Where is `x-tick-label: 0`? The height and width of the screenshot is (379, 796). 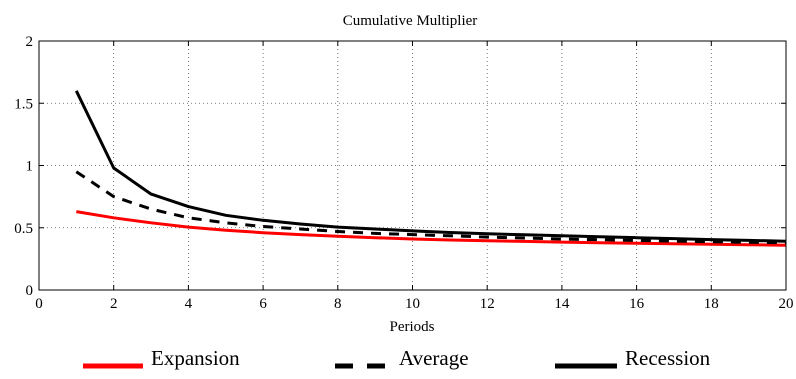
x-tick-label: 0 is located at coordinates (39, 304).